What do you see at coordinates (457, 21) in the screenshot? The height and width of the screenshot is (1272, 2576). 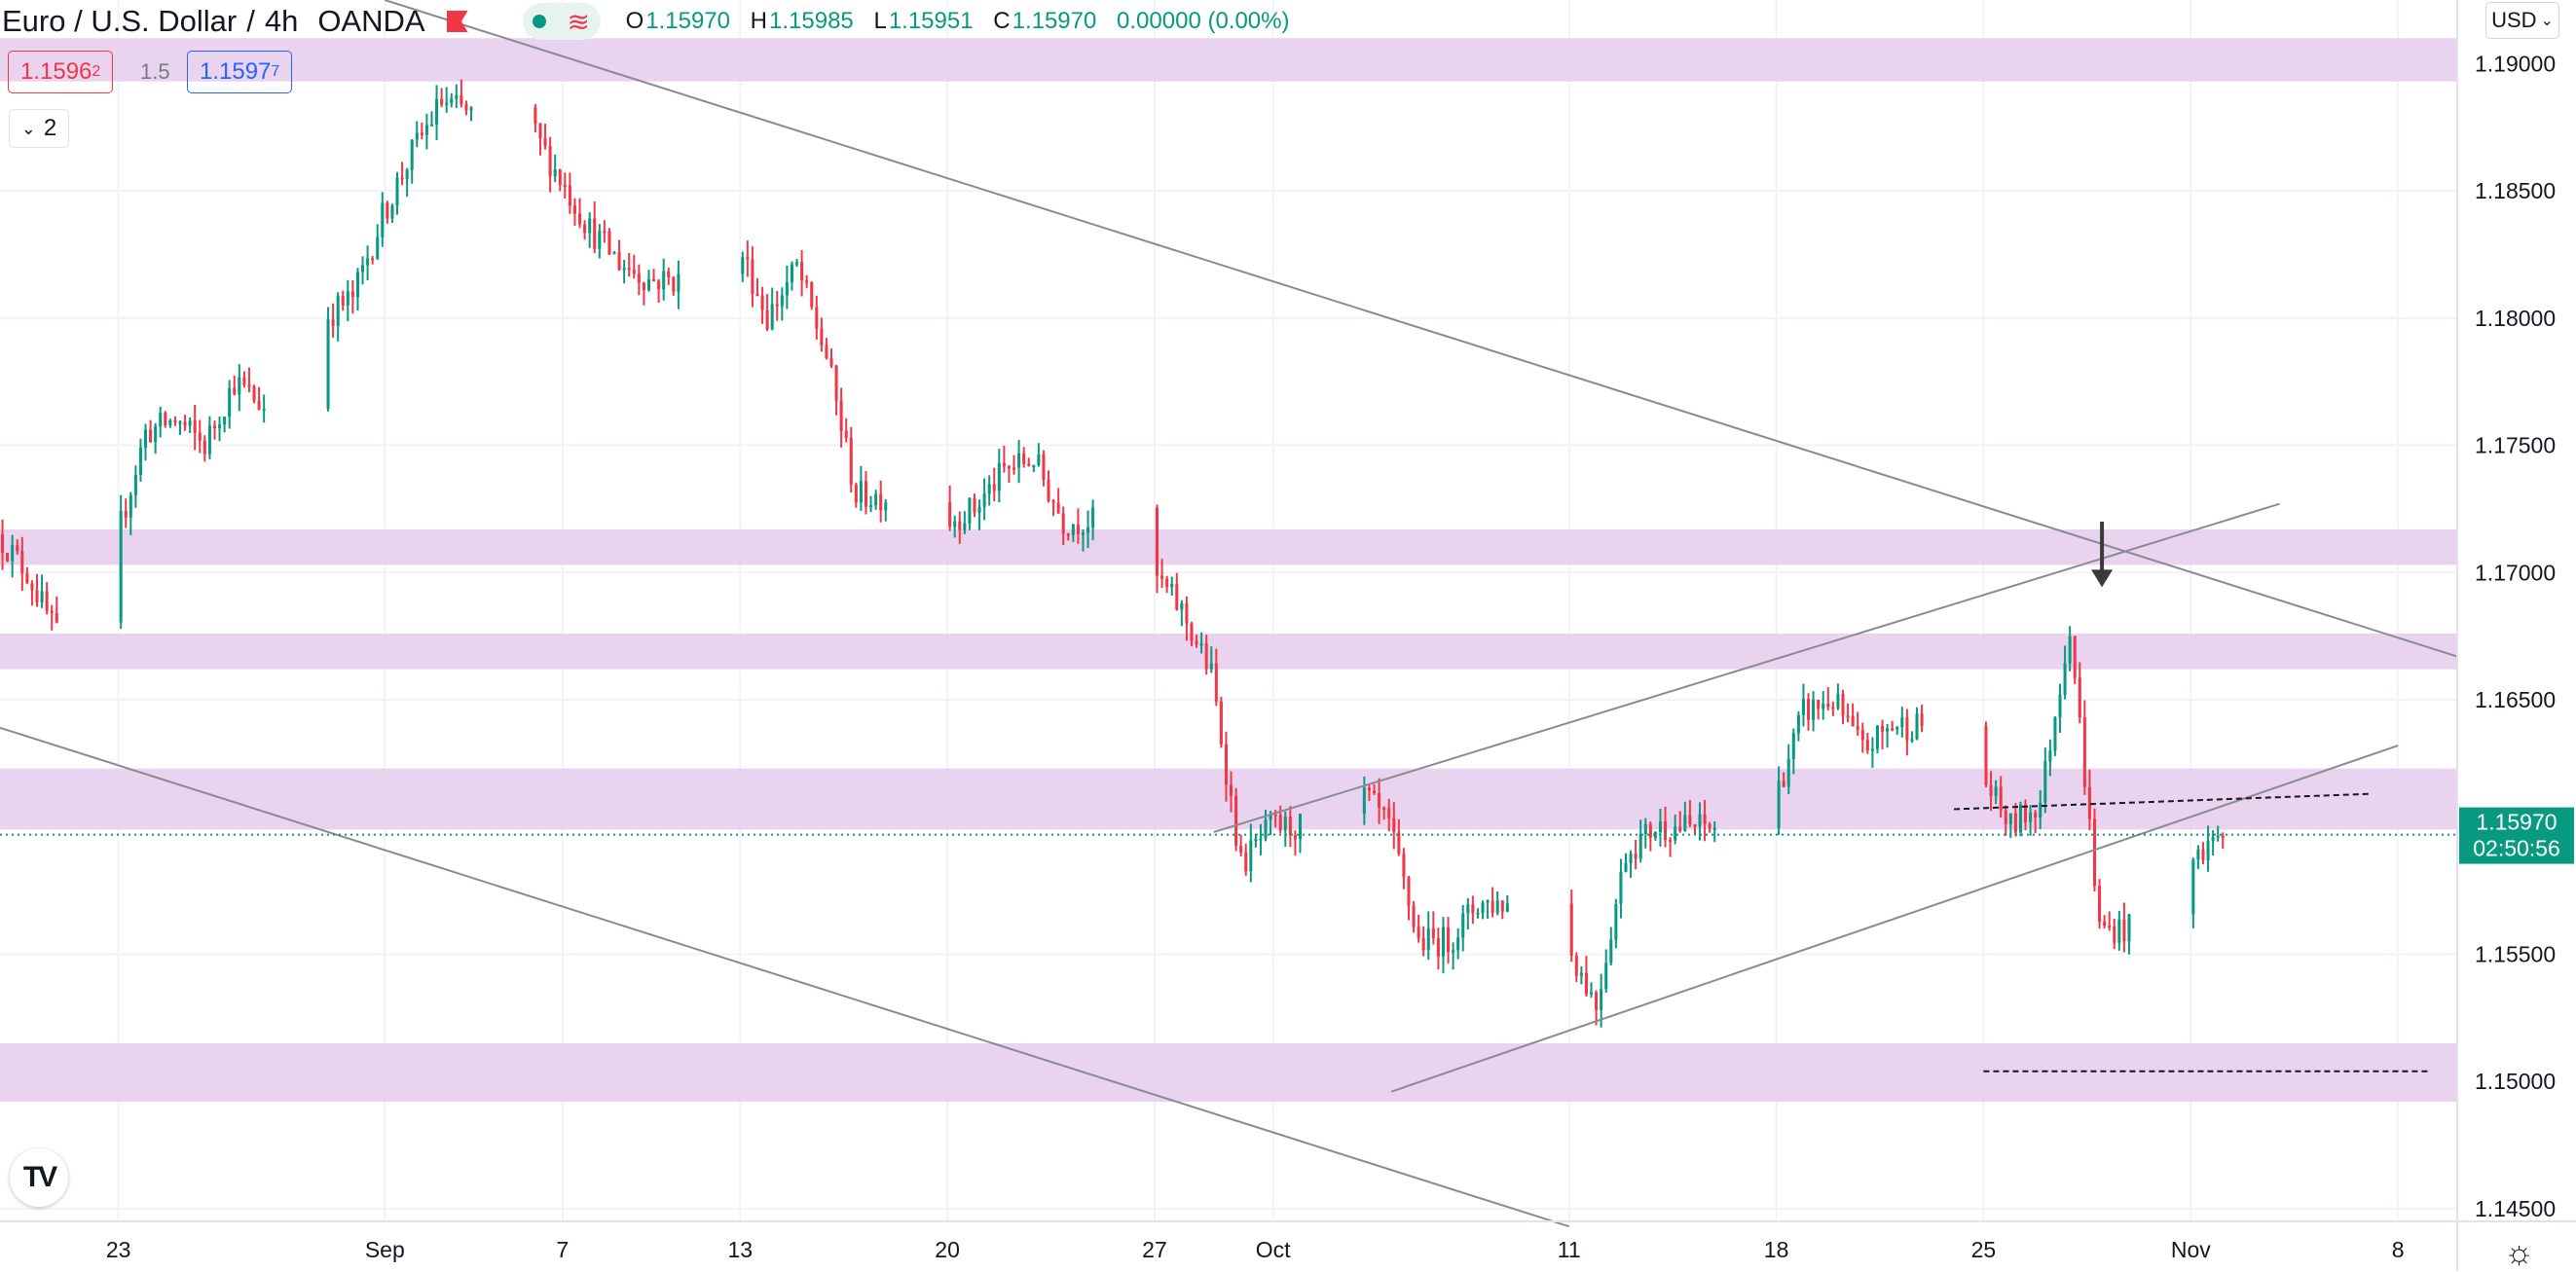 I see `flag-icon` at bounding box center [457, 21].